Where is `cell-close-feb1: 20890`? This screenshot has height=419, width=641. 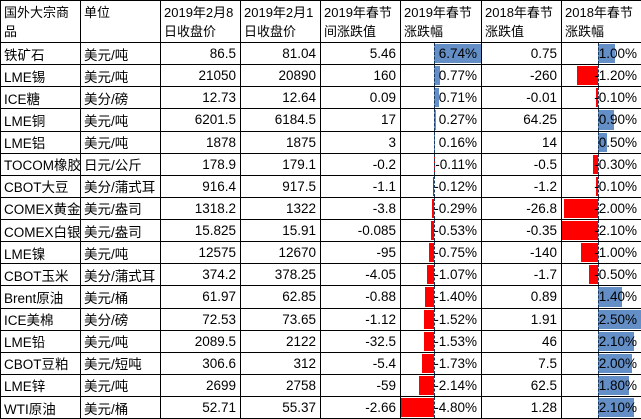
cell-close-feb1: 20890 is located at coordinates (281, 76).